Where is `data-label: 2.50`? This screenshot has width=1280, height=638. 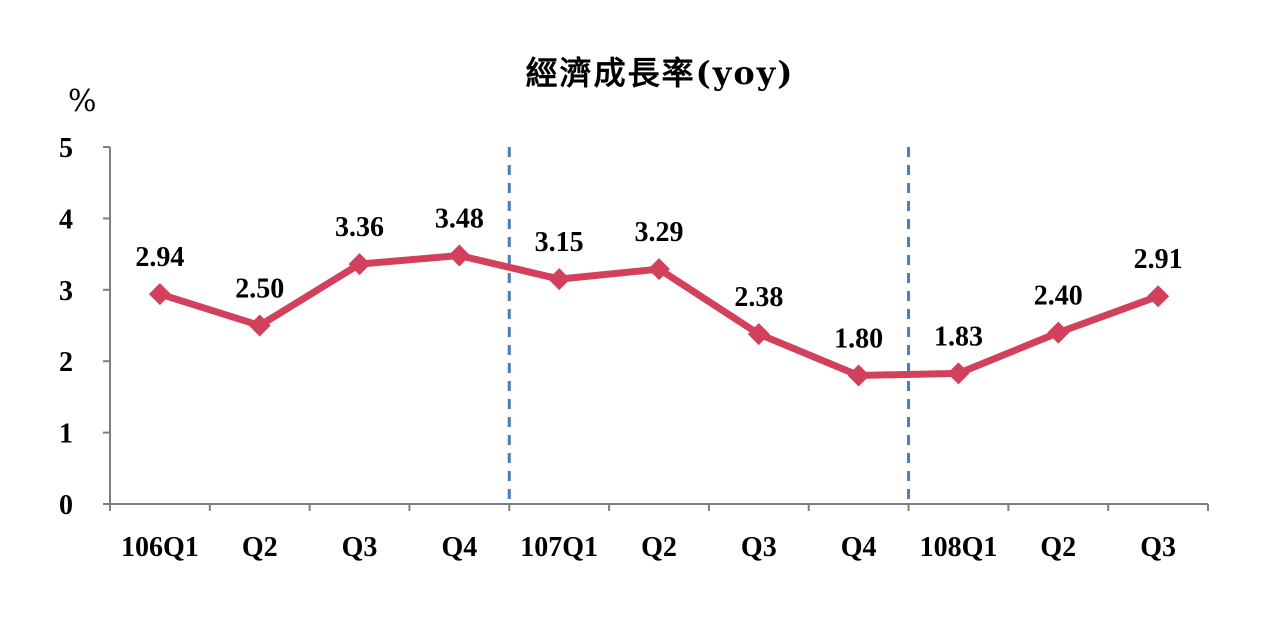
data-label: 2.50 is located at coordinates (259, 289).